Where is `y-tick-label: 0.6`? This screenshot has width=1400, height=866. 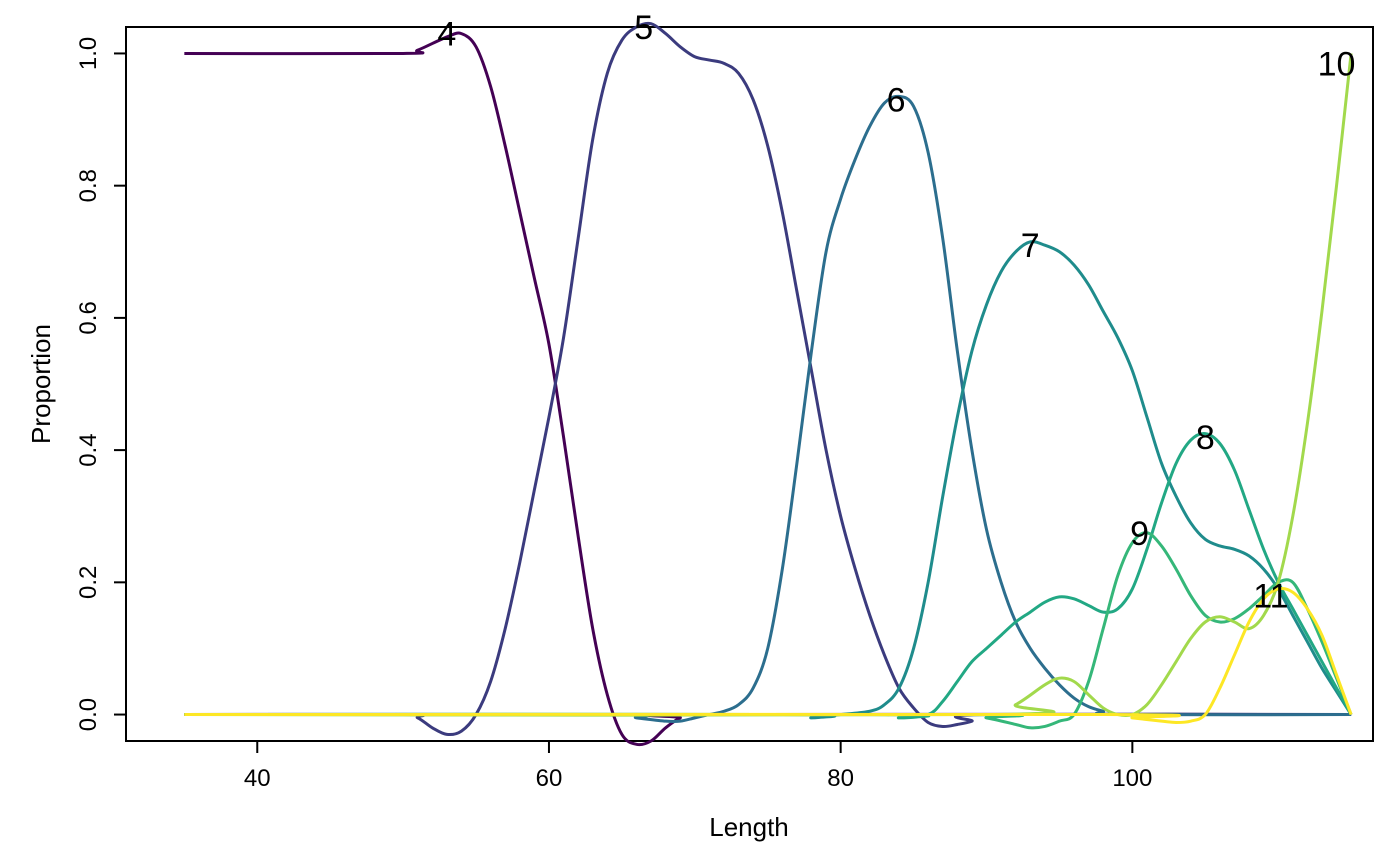
y-tick-label: 0.6 is located at coordinates (88, 317).